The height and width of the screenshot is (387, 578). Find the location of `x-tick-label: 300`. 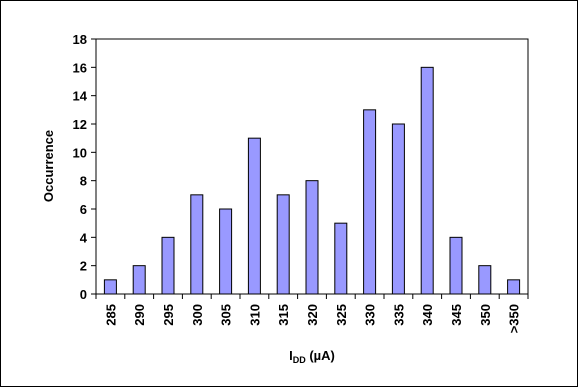

x-tick-label: 300 is located at coordinates (197, 315).